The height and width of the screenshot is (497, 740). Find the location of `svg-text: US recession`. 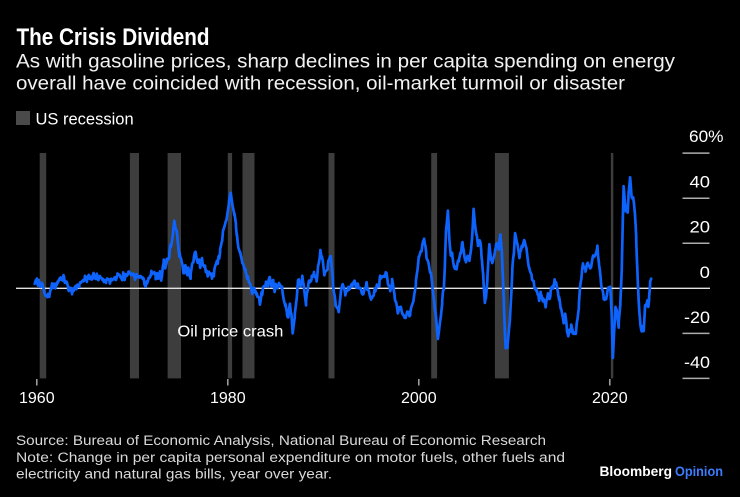

svg-text: US recession is located at coordinates (85, 120).